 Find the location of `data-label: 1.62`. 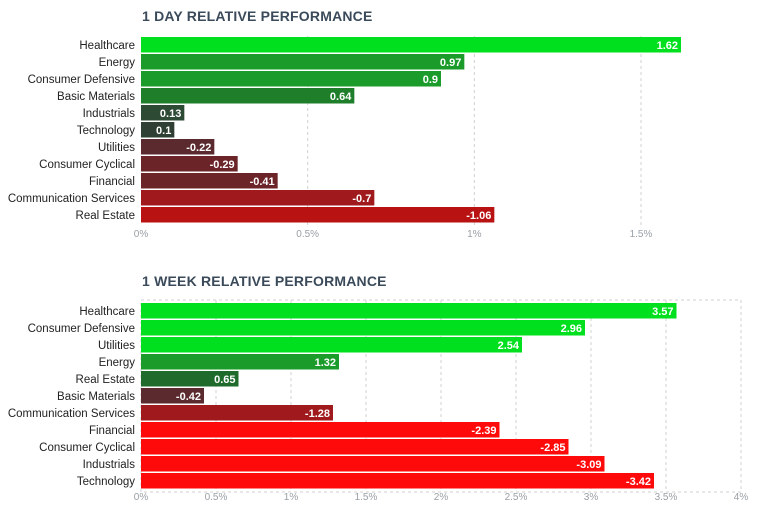

data-label: 1.62 is located at coordinates (667, 46).